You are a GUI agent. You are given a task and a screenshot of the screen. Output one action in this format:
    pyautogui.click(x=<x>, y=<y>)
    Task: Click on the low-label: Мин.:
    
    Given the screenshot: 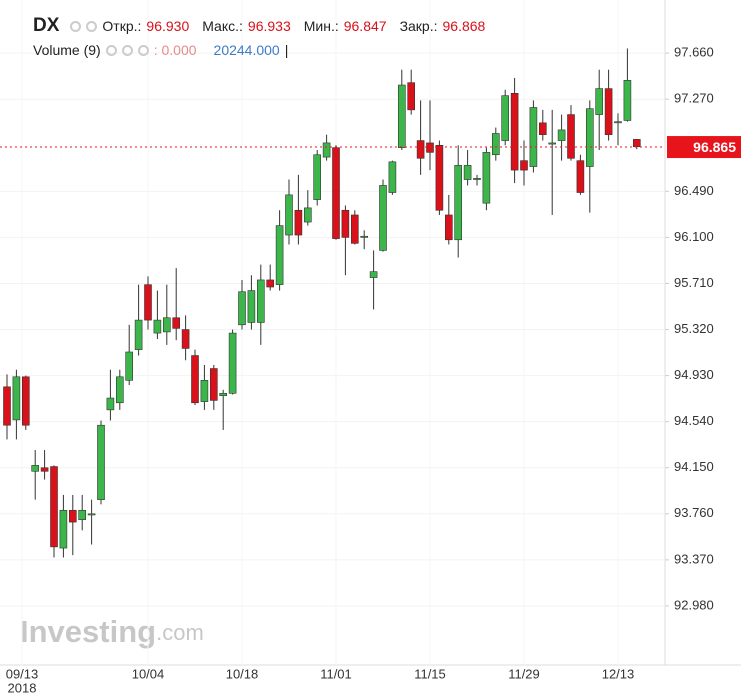 What is the action you would take?
    pyautogui.click(x=321, y=26)
    